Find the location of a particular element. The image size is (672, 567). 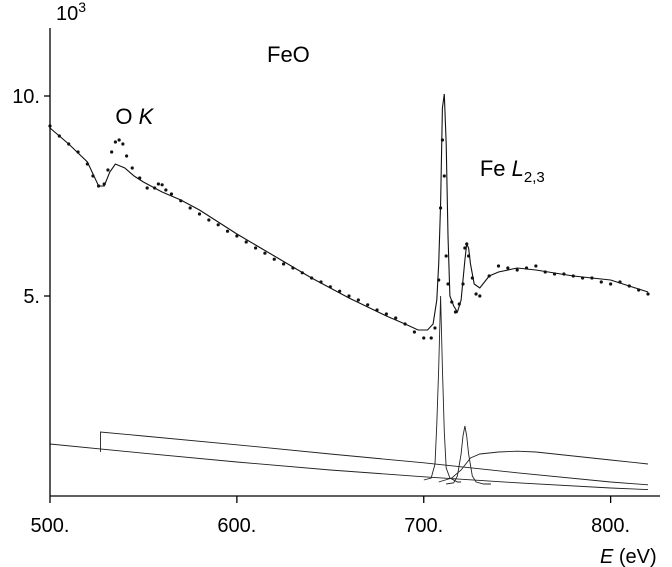

annotation-o-k: O K is located at coordinates (134, 116).